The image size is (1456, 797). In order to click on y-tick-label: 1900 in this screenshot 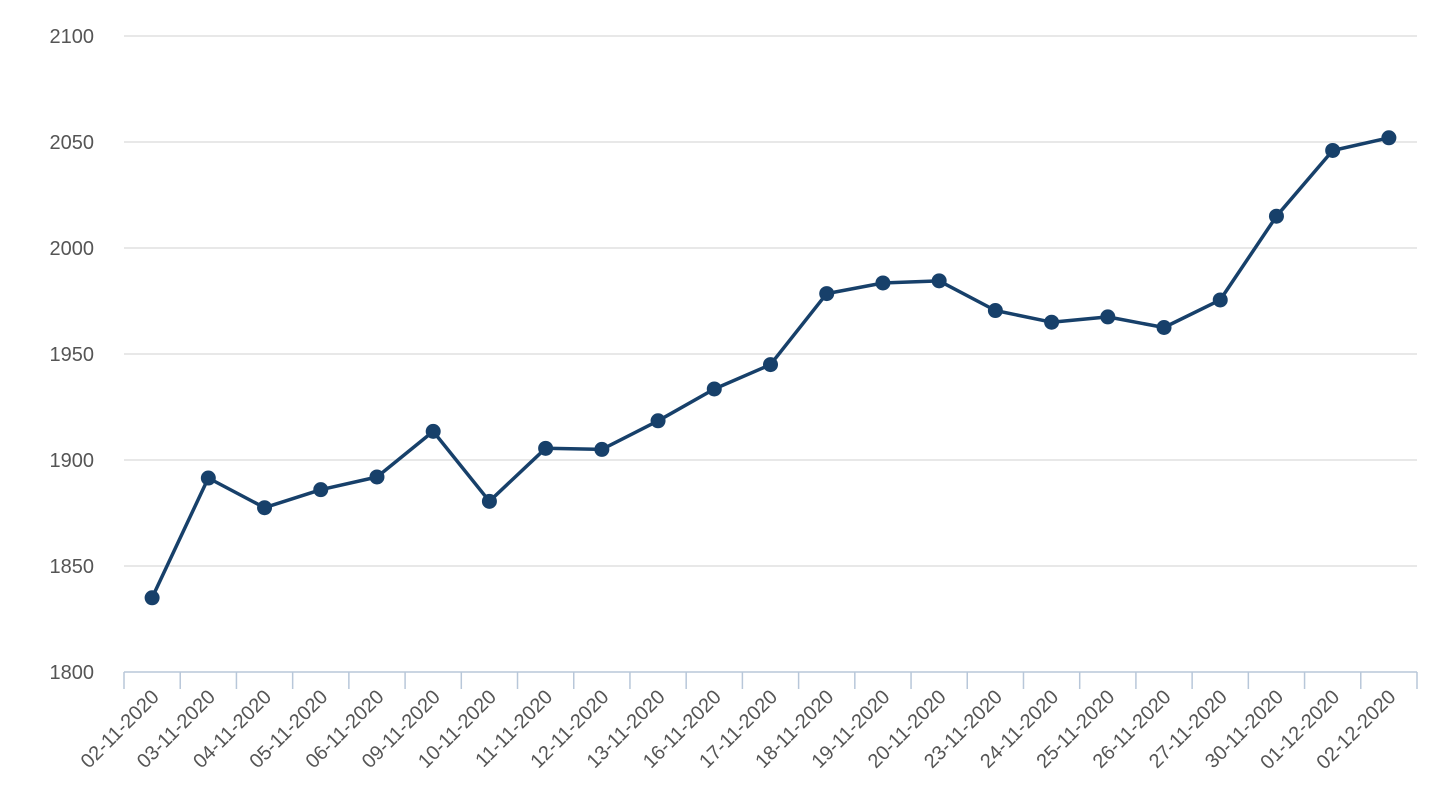, I will do `click(72, 461)`.